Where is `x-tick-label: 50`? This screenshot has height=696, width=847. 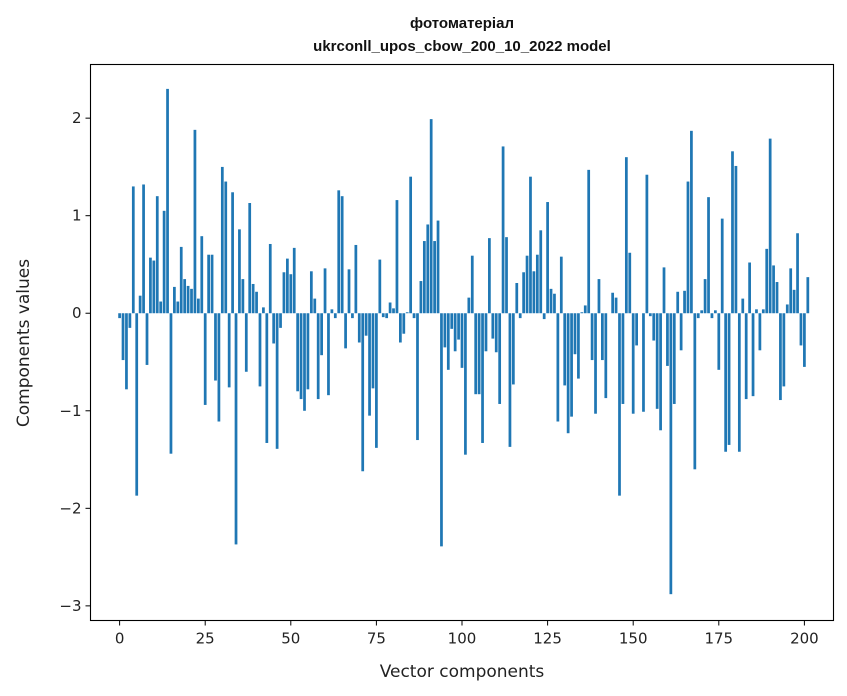 x-tick-label: 50 is located at coordinates (290, 639).